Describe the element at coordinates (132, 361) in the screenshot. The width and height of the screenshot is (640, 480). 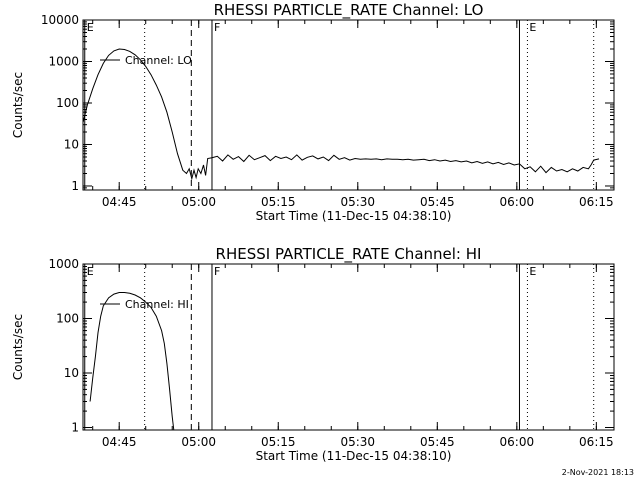
I see `series-line` at that location.